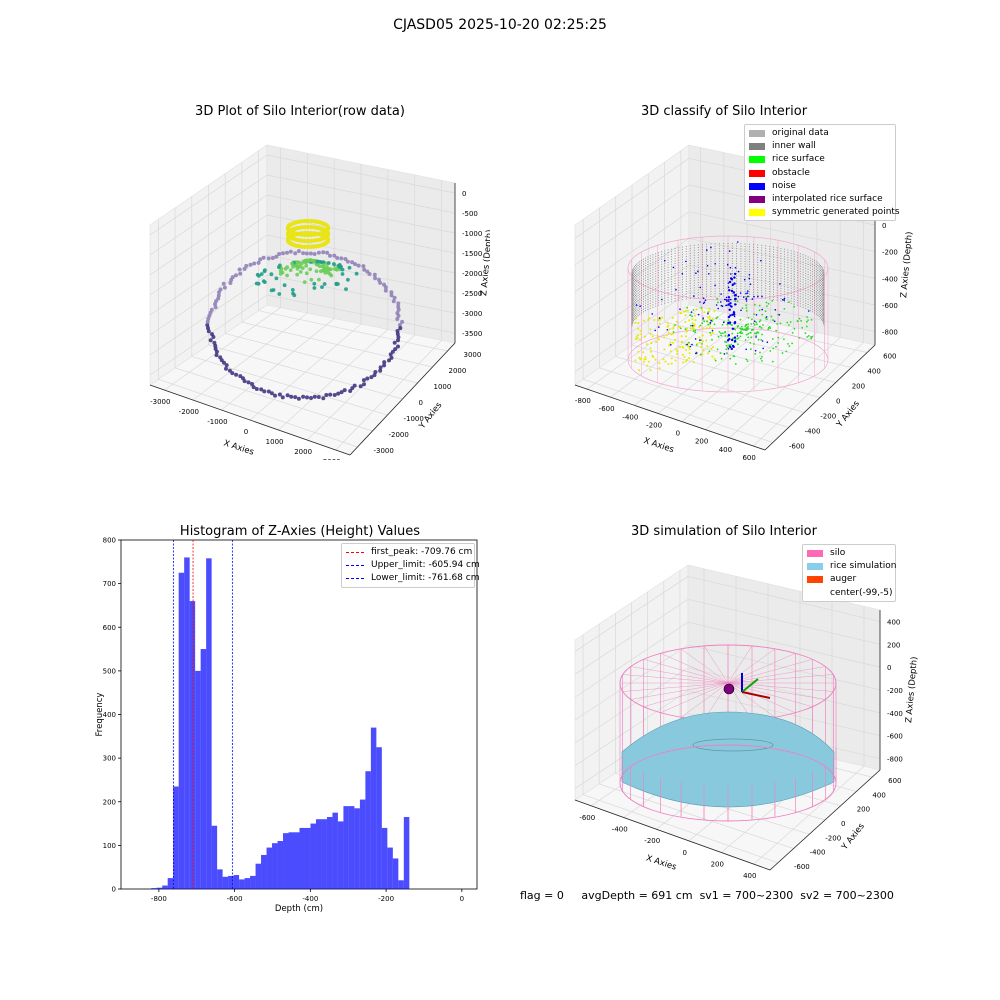  I want to click on y-tick-label: -3000, so click(384, 451).